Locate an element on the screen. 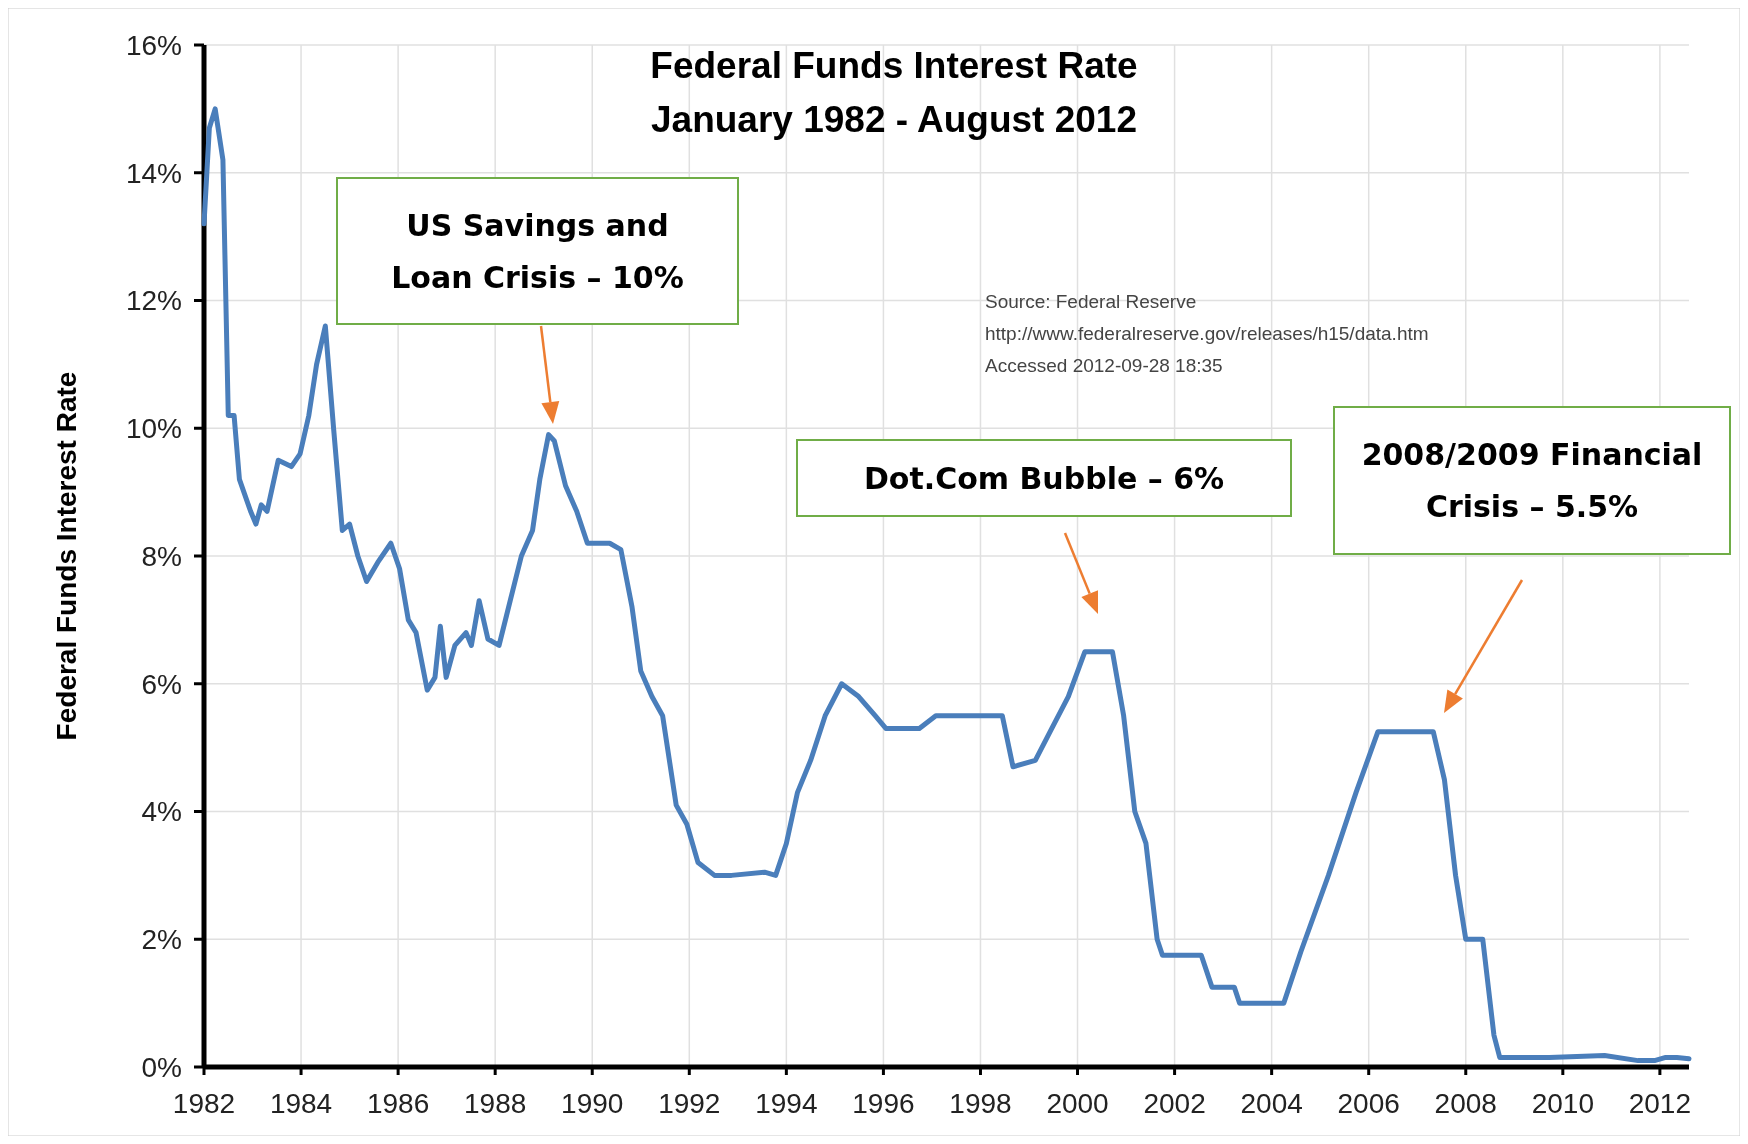 This screenshot has width=1748, height=1144. x-tick-label: 2008 is located at coordinates (1465, 1103).